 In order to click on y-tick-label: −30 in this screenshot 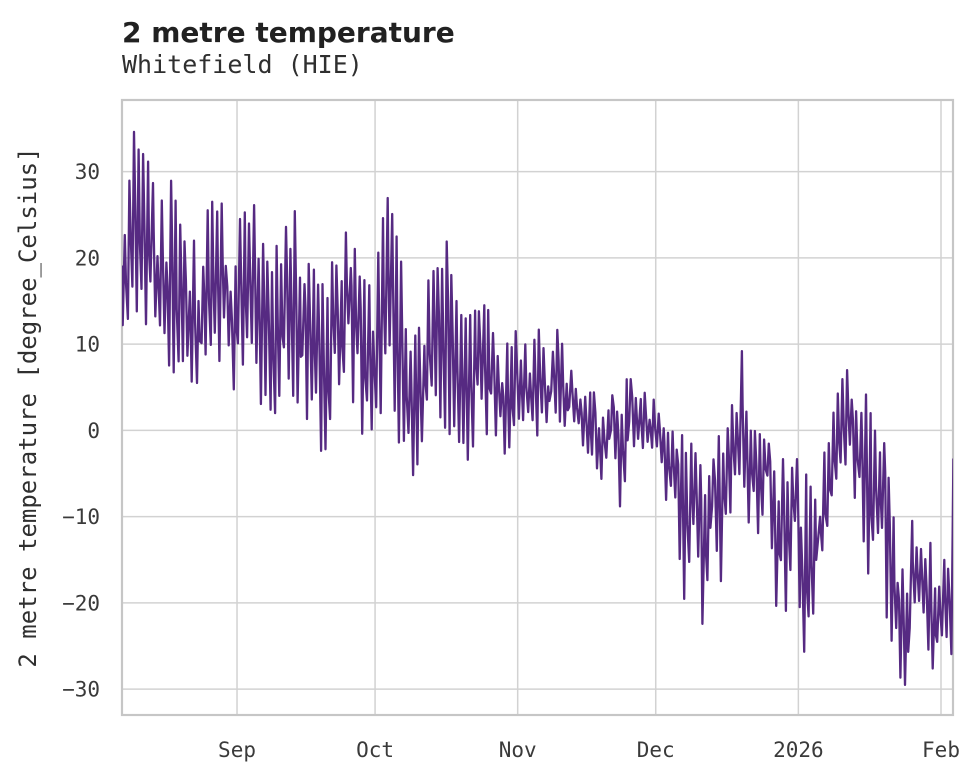, I will do `click(81, 690)`.